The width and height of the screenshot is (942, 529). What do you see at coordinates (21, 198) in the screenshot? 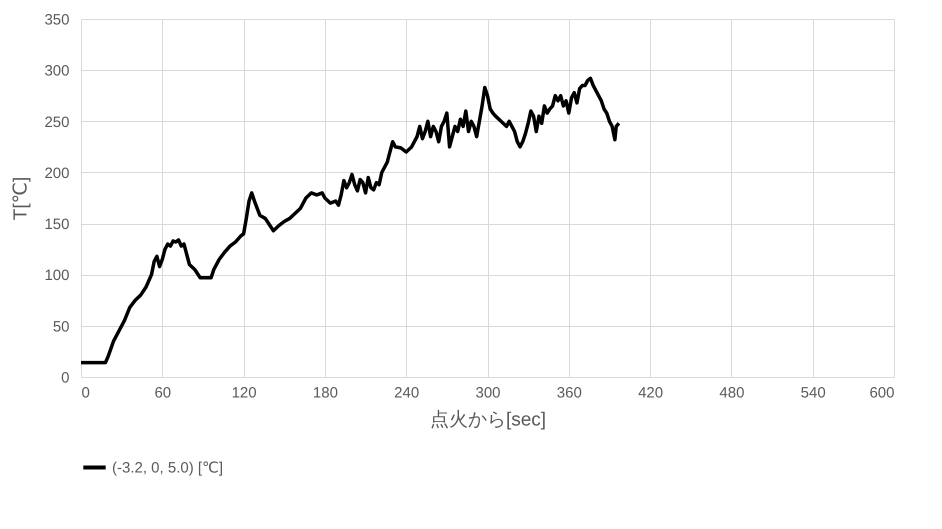
I see `y-axis-title: T[℃]` at bounding box center [21, 198].